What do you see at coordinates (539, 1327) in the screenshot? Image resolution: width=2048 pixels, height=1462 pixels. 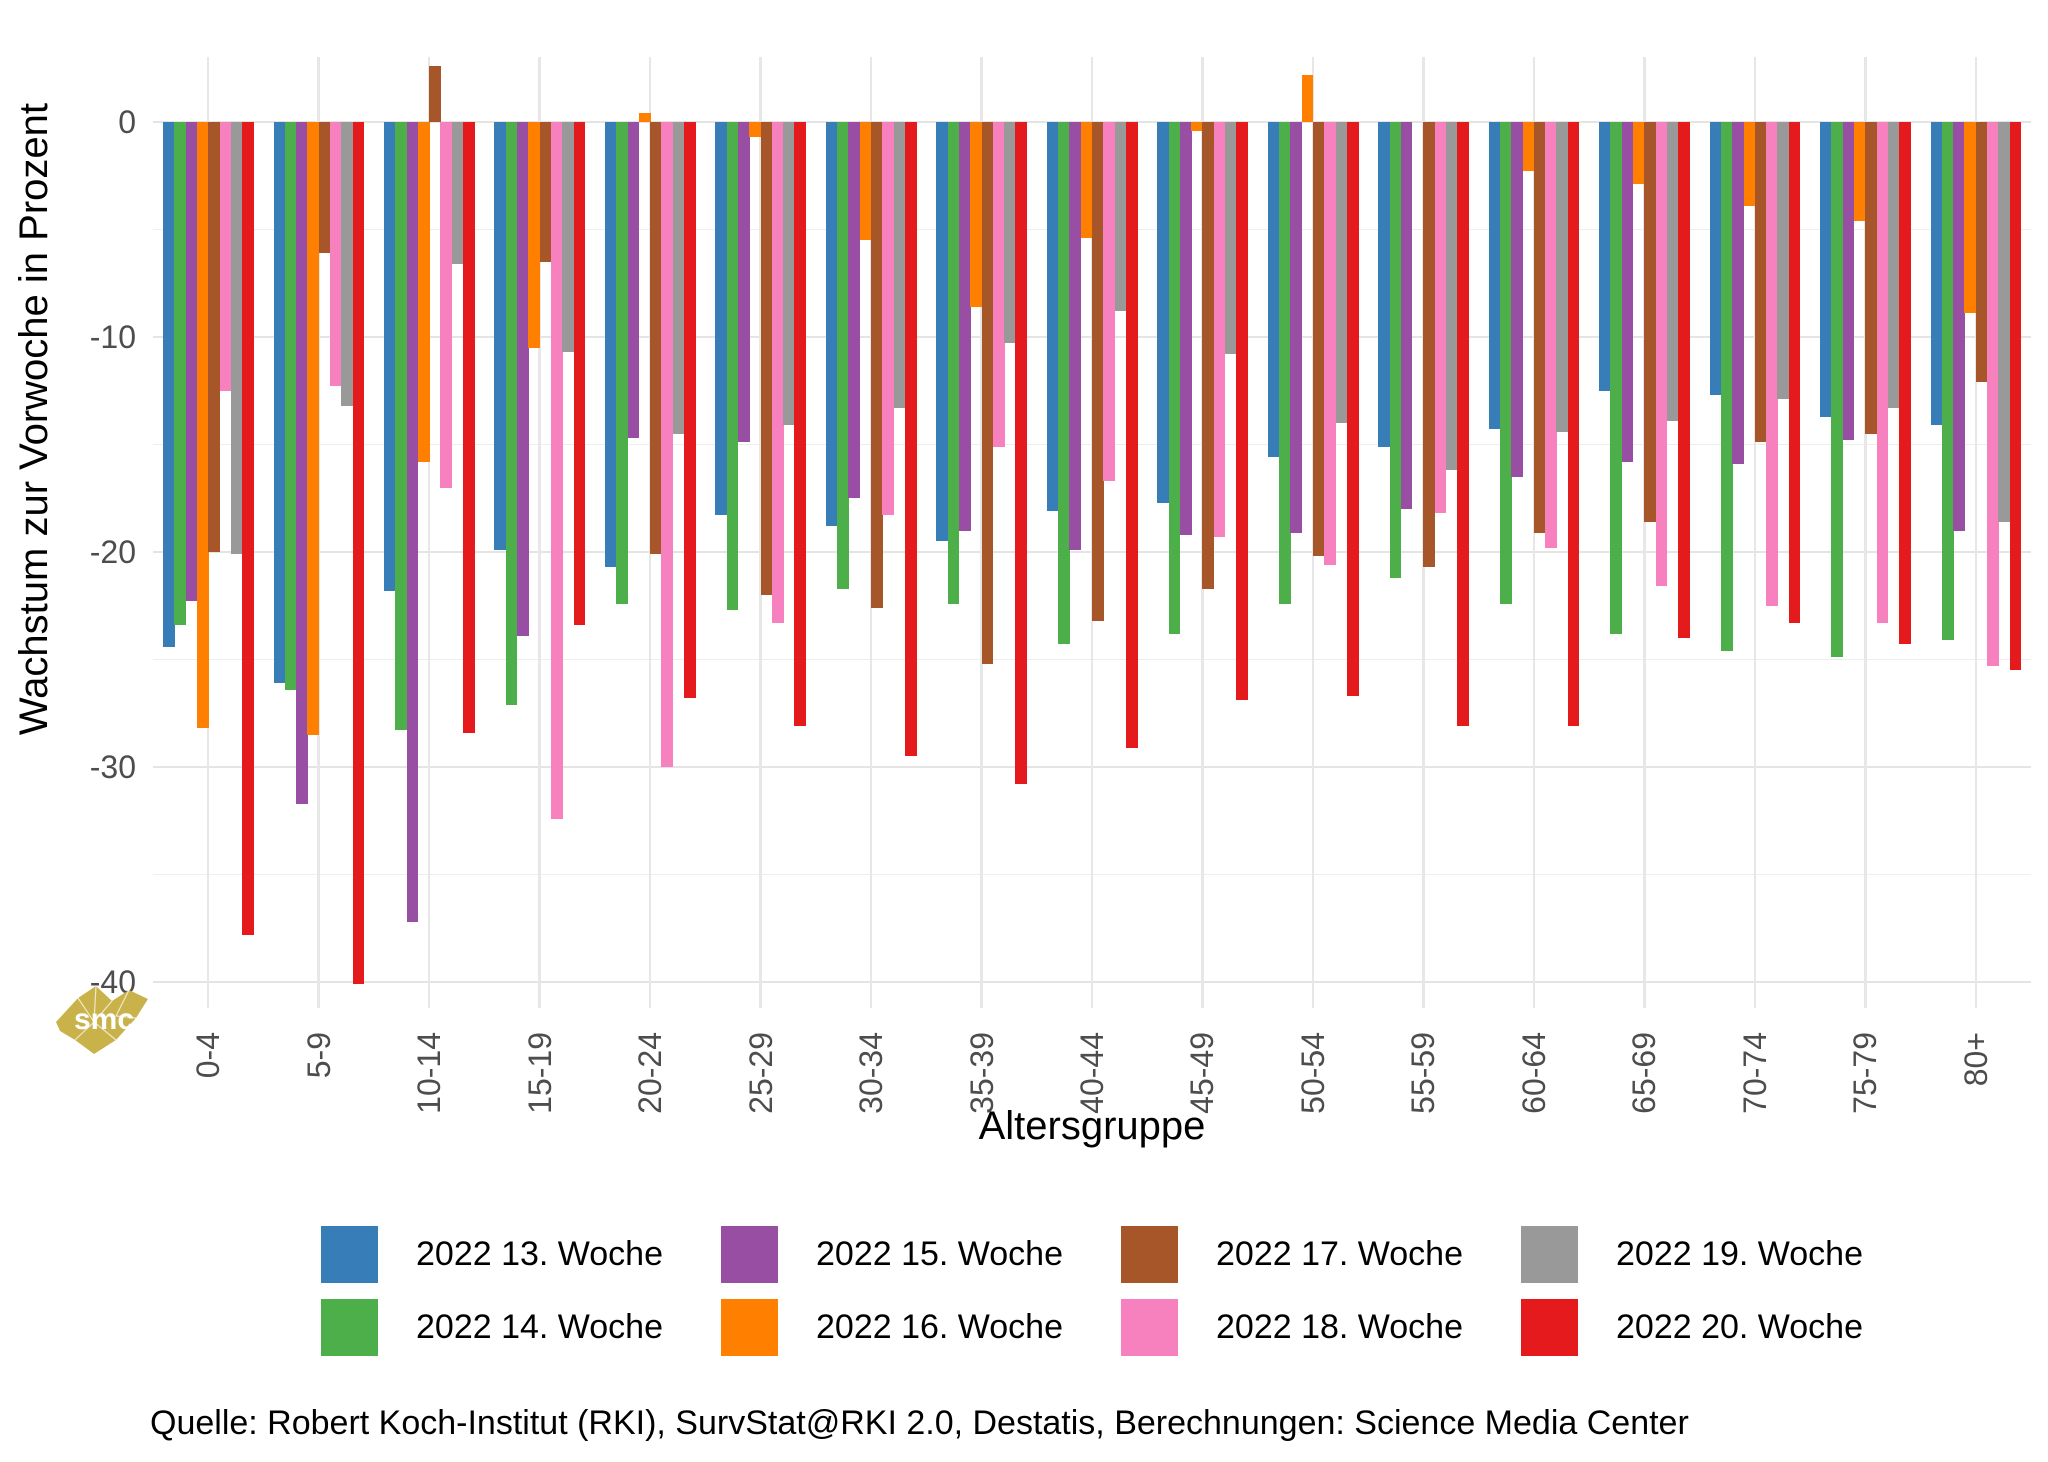 I see `legend-label: 2022 14. Woche` at bounding box center [539, 1327].